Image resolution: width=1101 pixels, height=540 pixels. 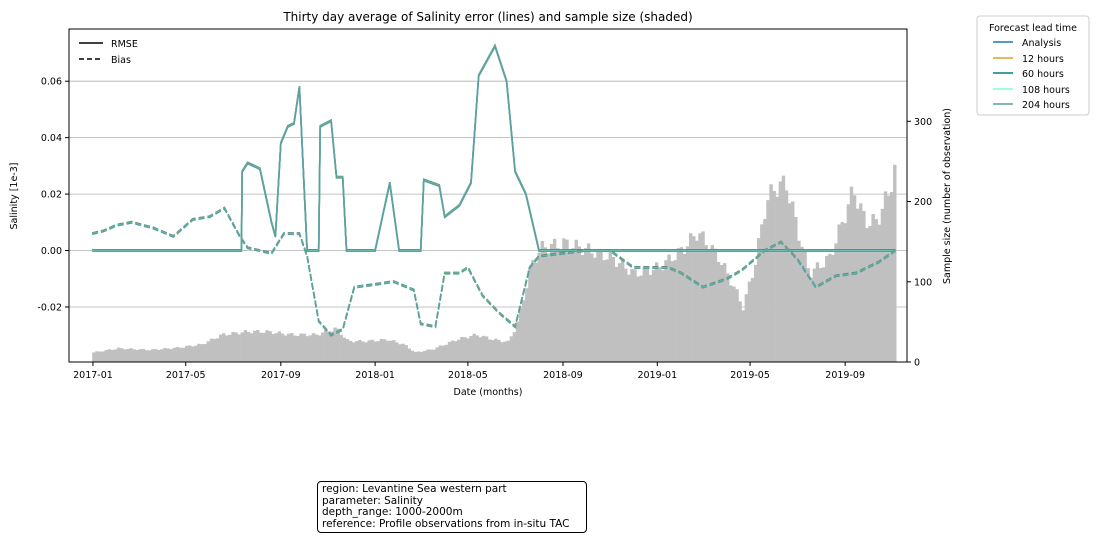 What do you see at coordinates (657, 375) in the screenshot?
I see `x-tick-label: 2019-01` at bounding box center [657, 375].